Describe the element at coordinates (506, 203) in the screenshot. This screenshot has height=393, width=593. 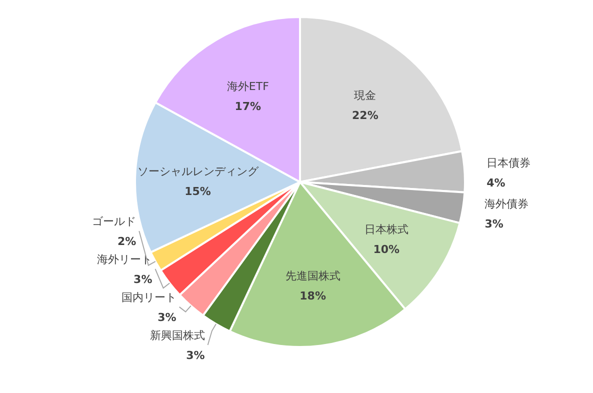
I see `slice-label: 海外債券` at that location.